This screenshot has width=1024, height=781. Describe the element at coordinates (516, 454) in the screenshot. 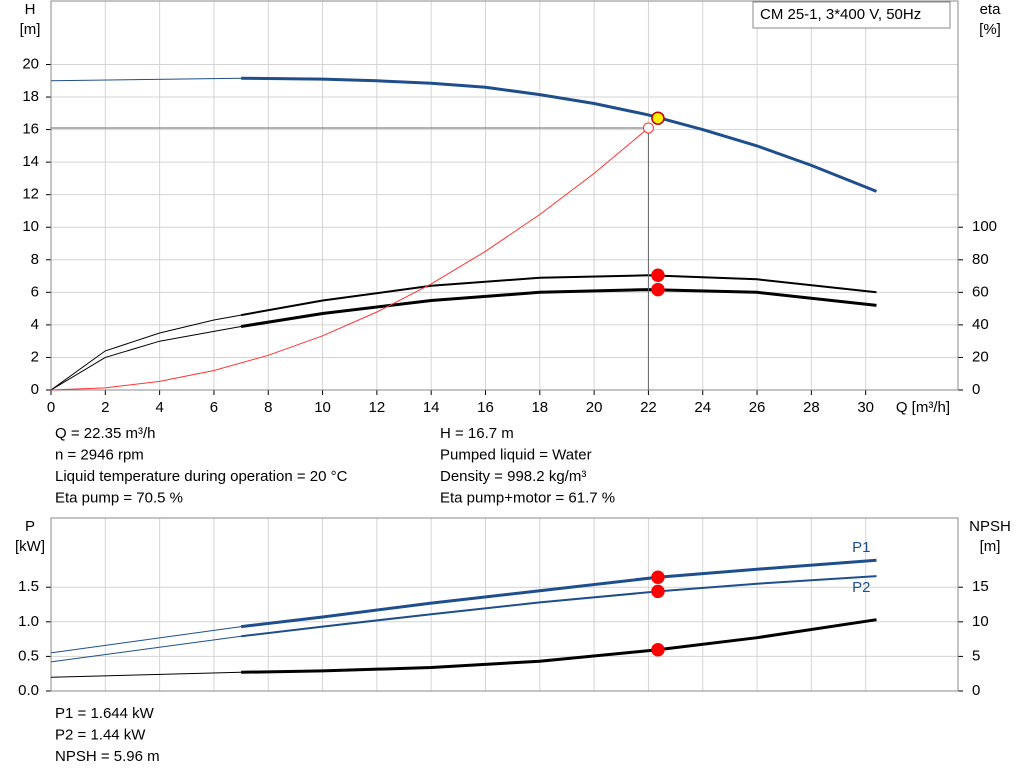

I see `info-line: Pumped liquid = Water` at that location.